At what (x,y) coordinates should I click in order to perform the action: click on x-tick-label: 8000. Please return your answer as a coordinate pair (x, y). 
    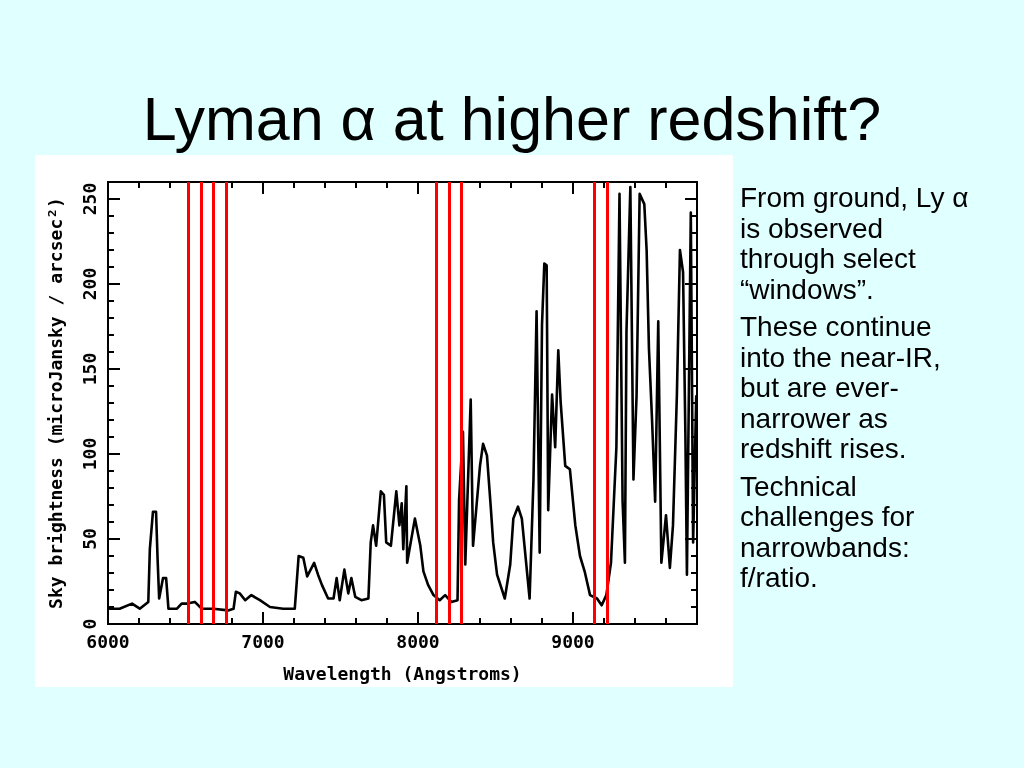
    Looking at the image, I should click on (418, 641).